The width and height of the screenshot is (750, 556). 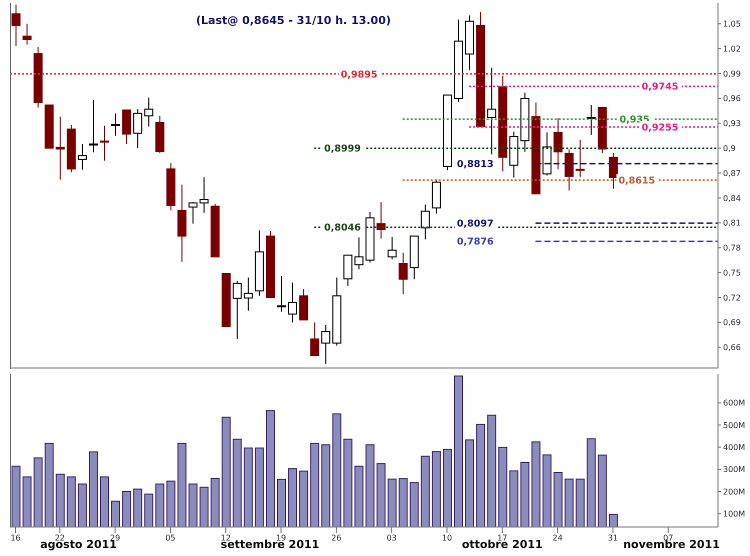 I want to click on ref-line-label: 0,9255, so click(x=660, y=128).